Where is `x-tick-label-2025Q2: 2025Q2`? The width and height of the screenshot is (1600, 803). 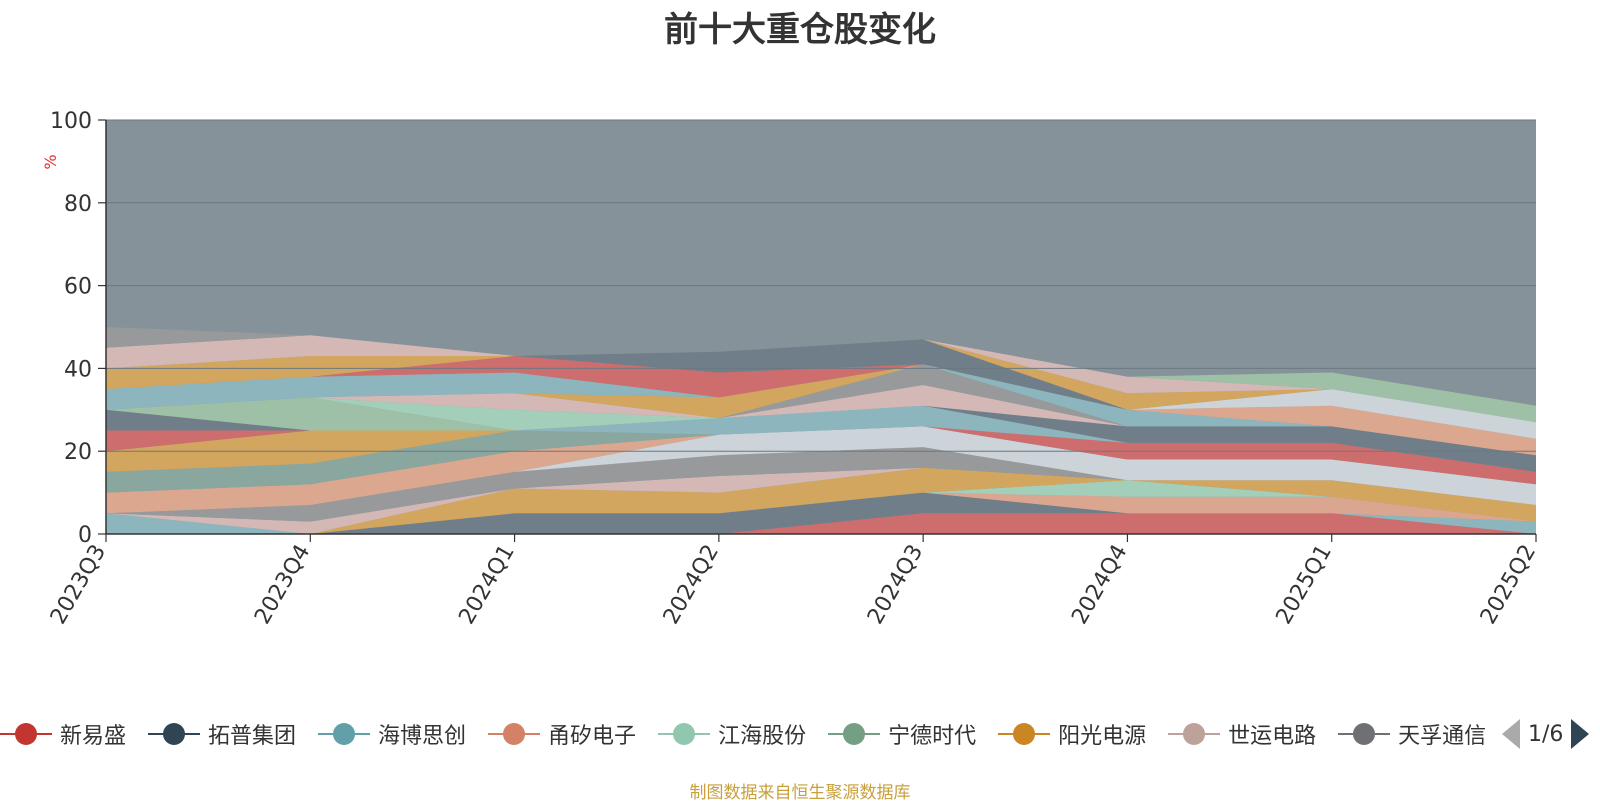
x-tick-label-2025Q2: 2025Q2 is located at coordinates (1508, 585).